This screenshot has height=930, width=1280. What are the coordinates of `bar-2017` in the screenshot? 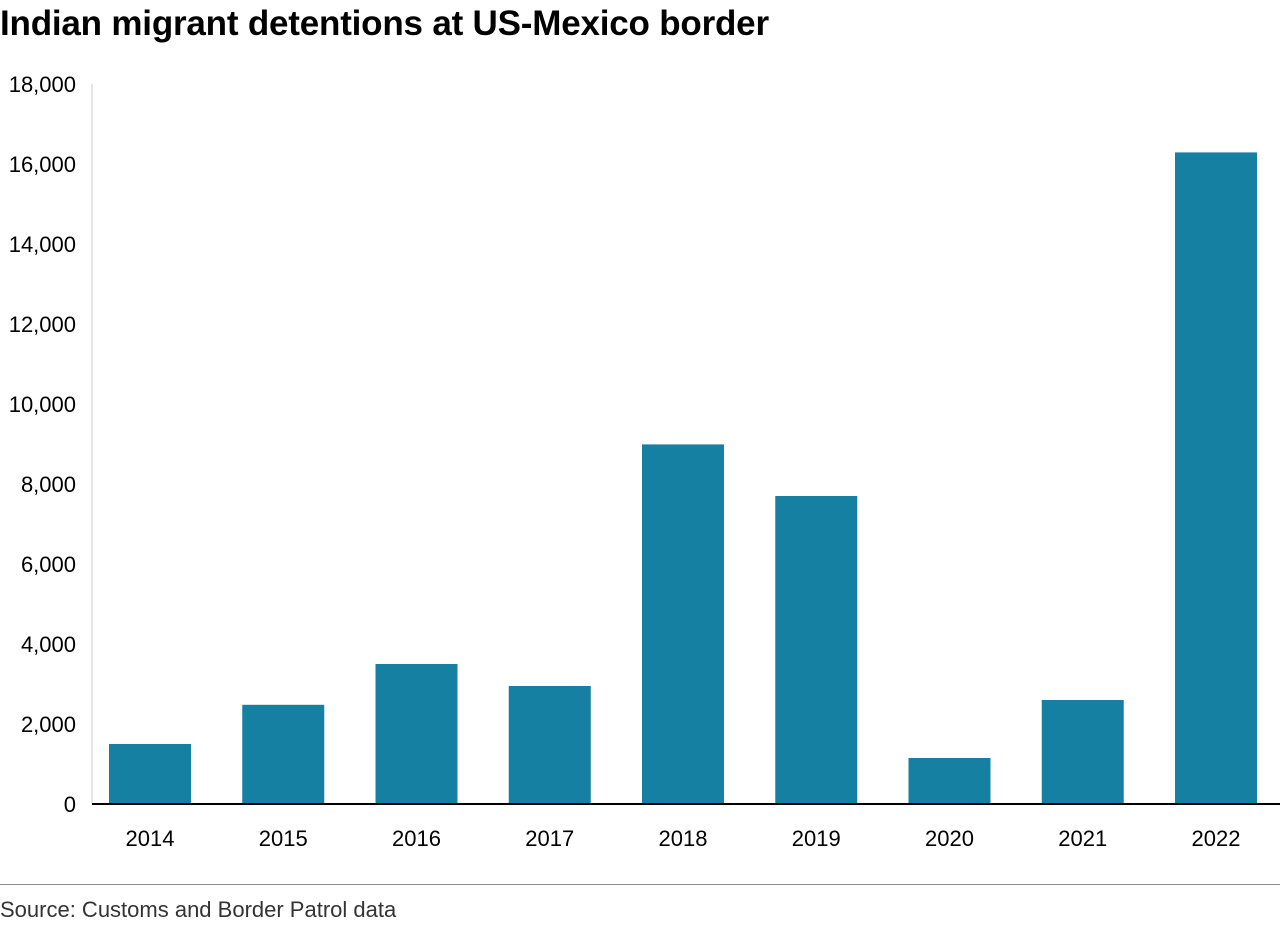 It's located at (549, 745).